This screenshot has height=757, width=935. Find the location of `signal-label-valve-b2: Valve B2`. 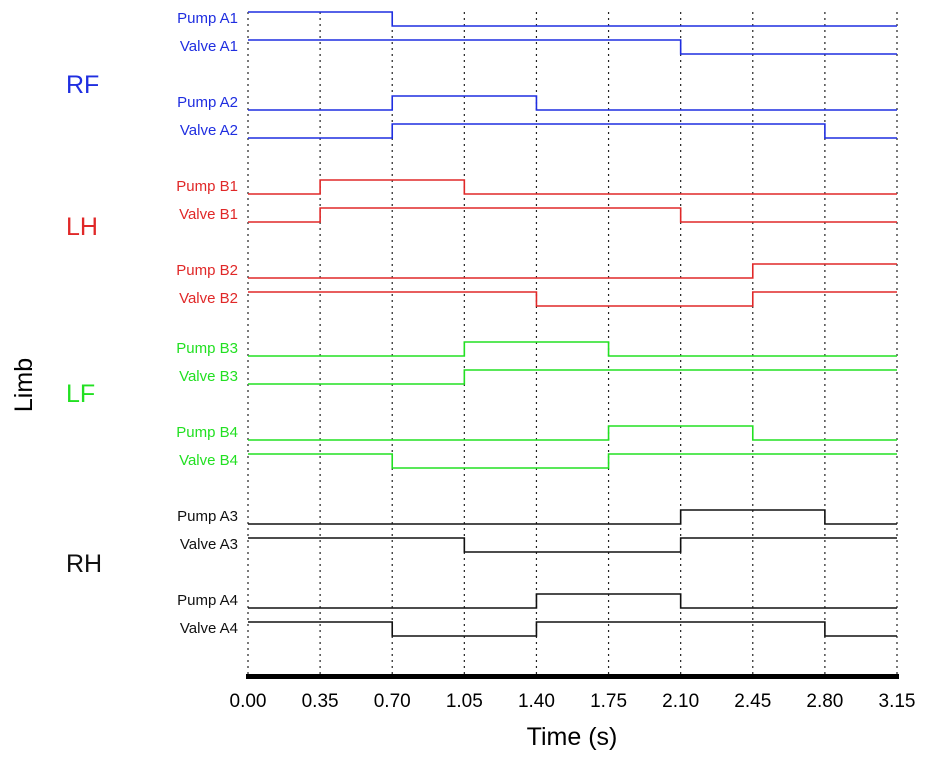

signal-label-valve-b2: Valve B2 is located at coordinates (208, 298).